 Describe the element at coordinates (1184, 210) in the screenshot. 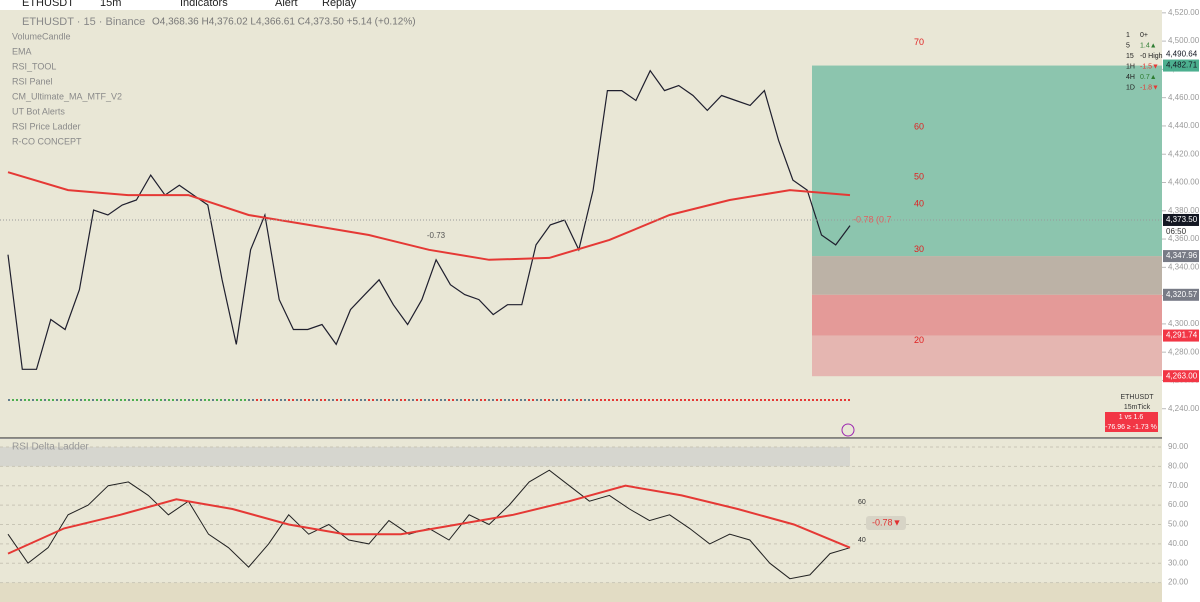

I see `y-tick-label: 4,380.00` at that location.